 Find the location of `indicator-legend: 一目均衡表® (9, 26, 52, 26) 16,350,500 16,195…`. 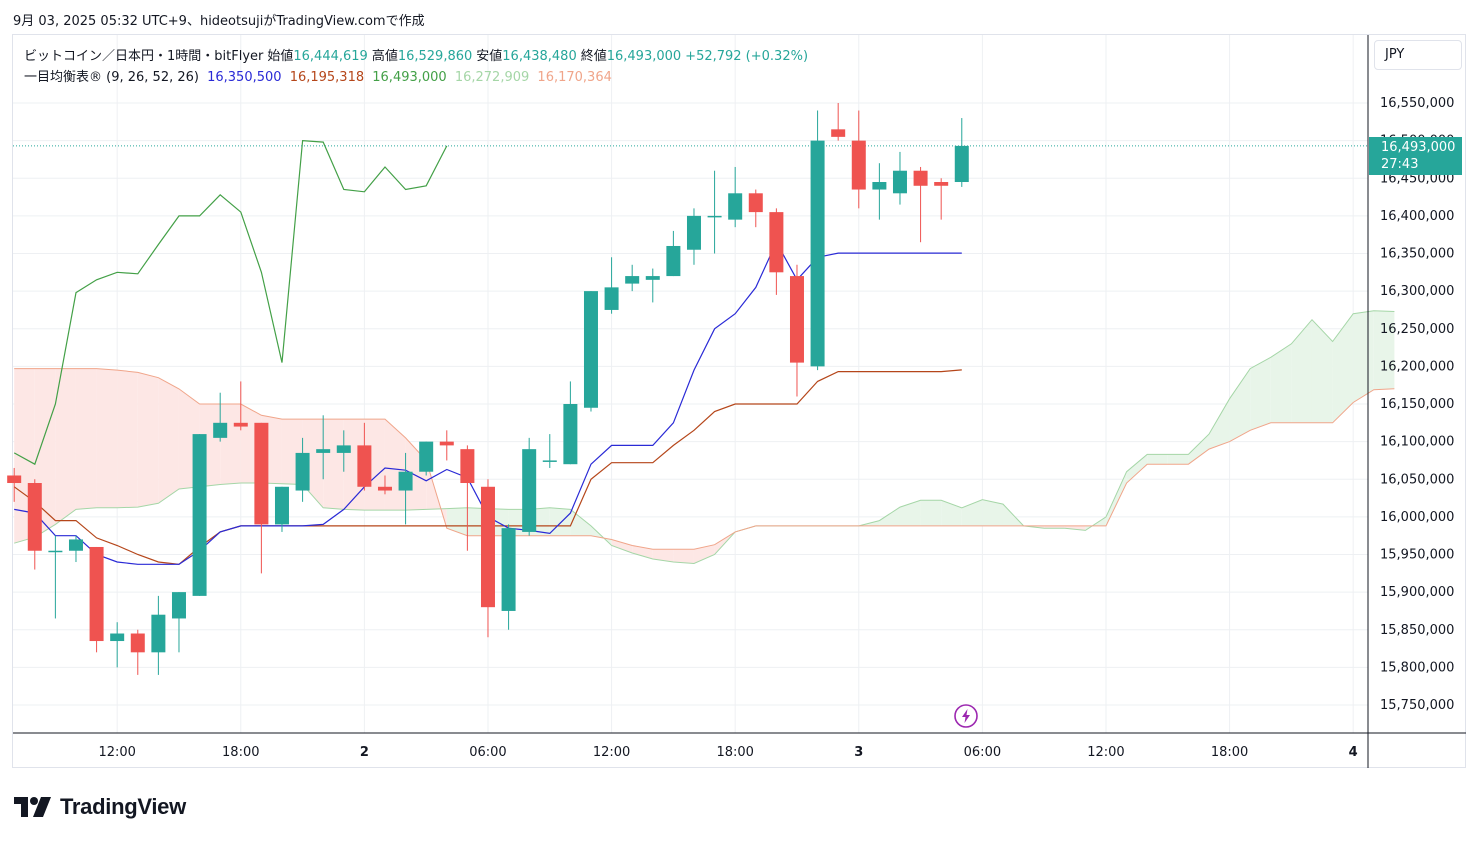

indicator-legend: 一目均衡表® (9, 26, 52, 26) 16,350,500 16,195… is located at coordinates (320, 75).